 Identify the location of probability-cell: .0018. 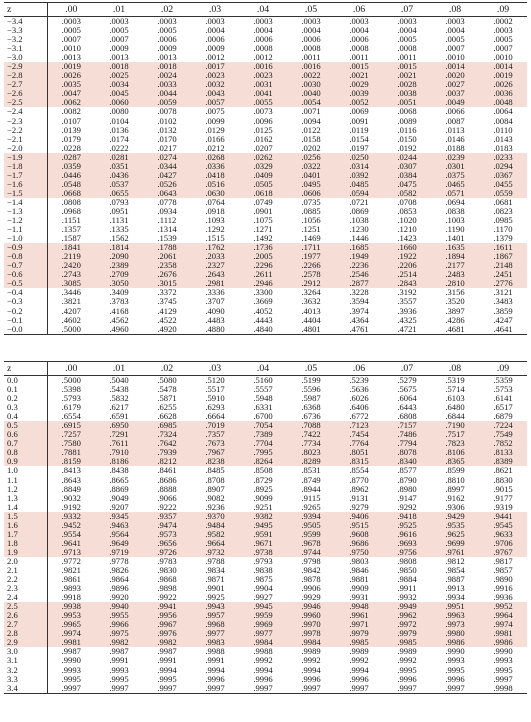
(119, 67).